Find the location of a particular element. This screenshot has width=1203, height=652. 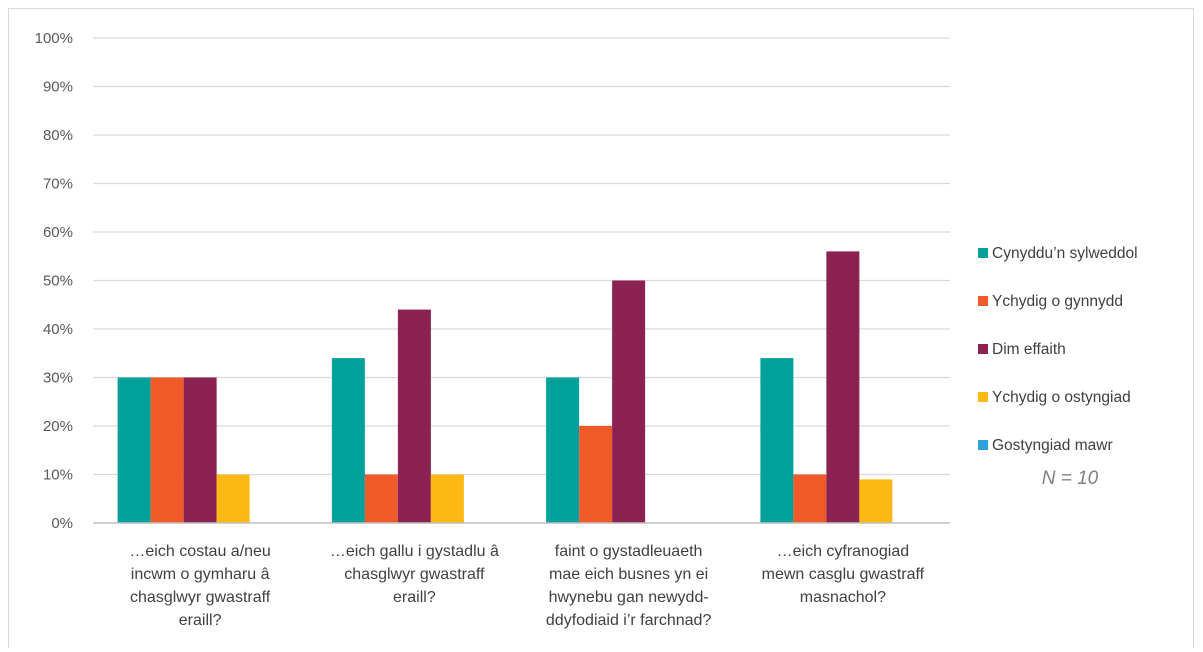

y-tick-label: 70% is located at coordinates (58, 184).